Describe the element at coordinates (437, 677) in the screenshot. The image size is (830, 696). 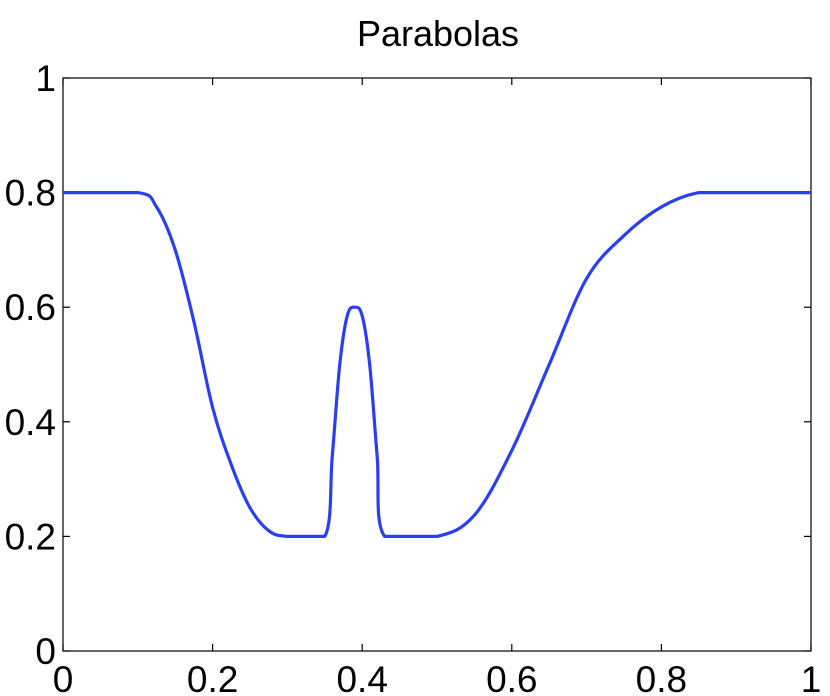
I see `x-tick-labels: 0 0.2 0.4 0.6 0.8 1` at that location.